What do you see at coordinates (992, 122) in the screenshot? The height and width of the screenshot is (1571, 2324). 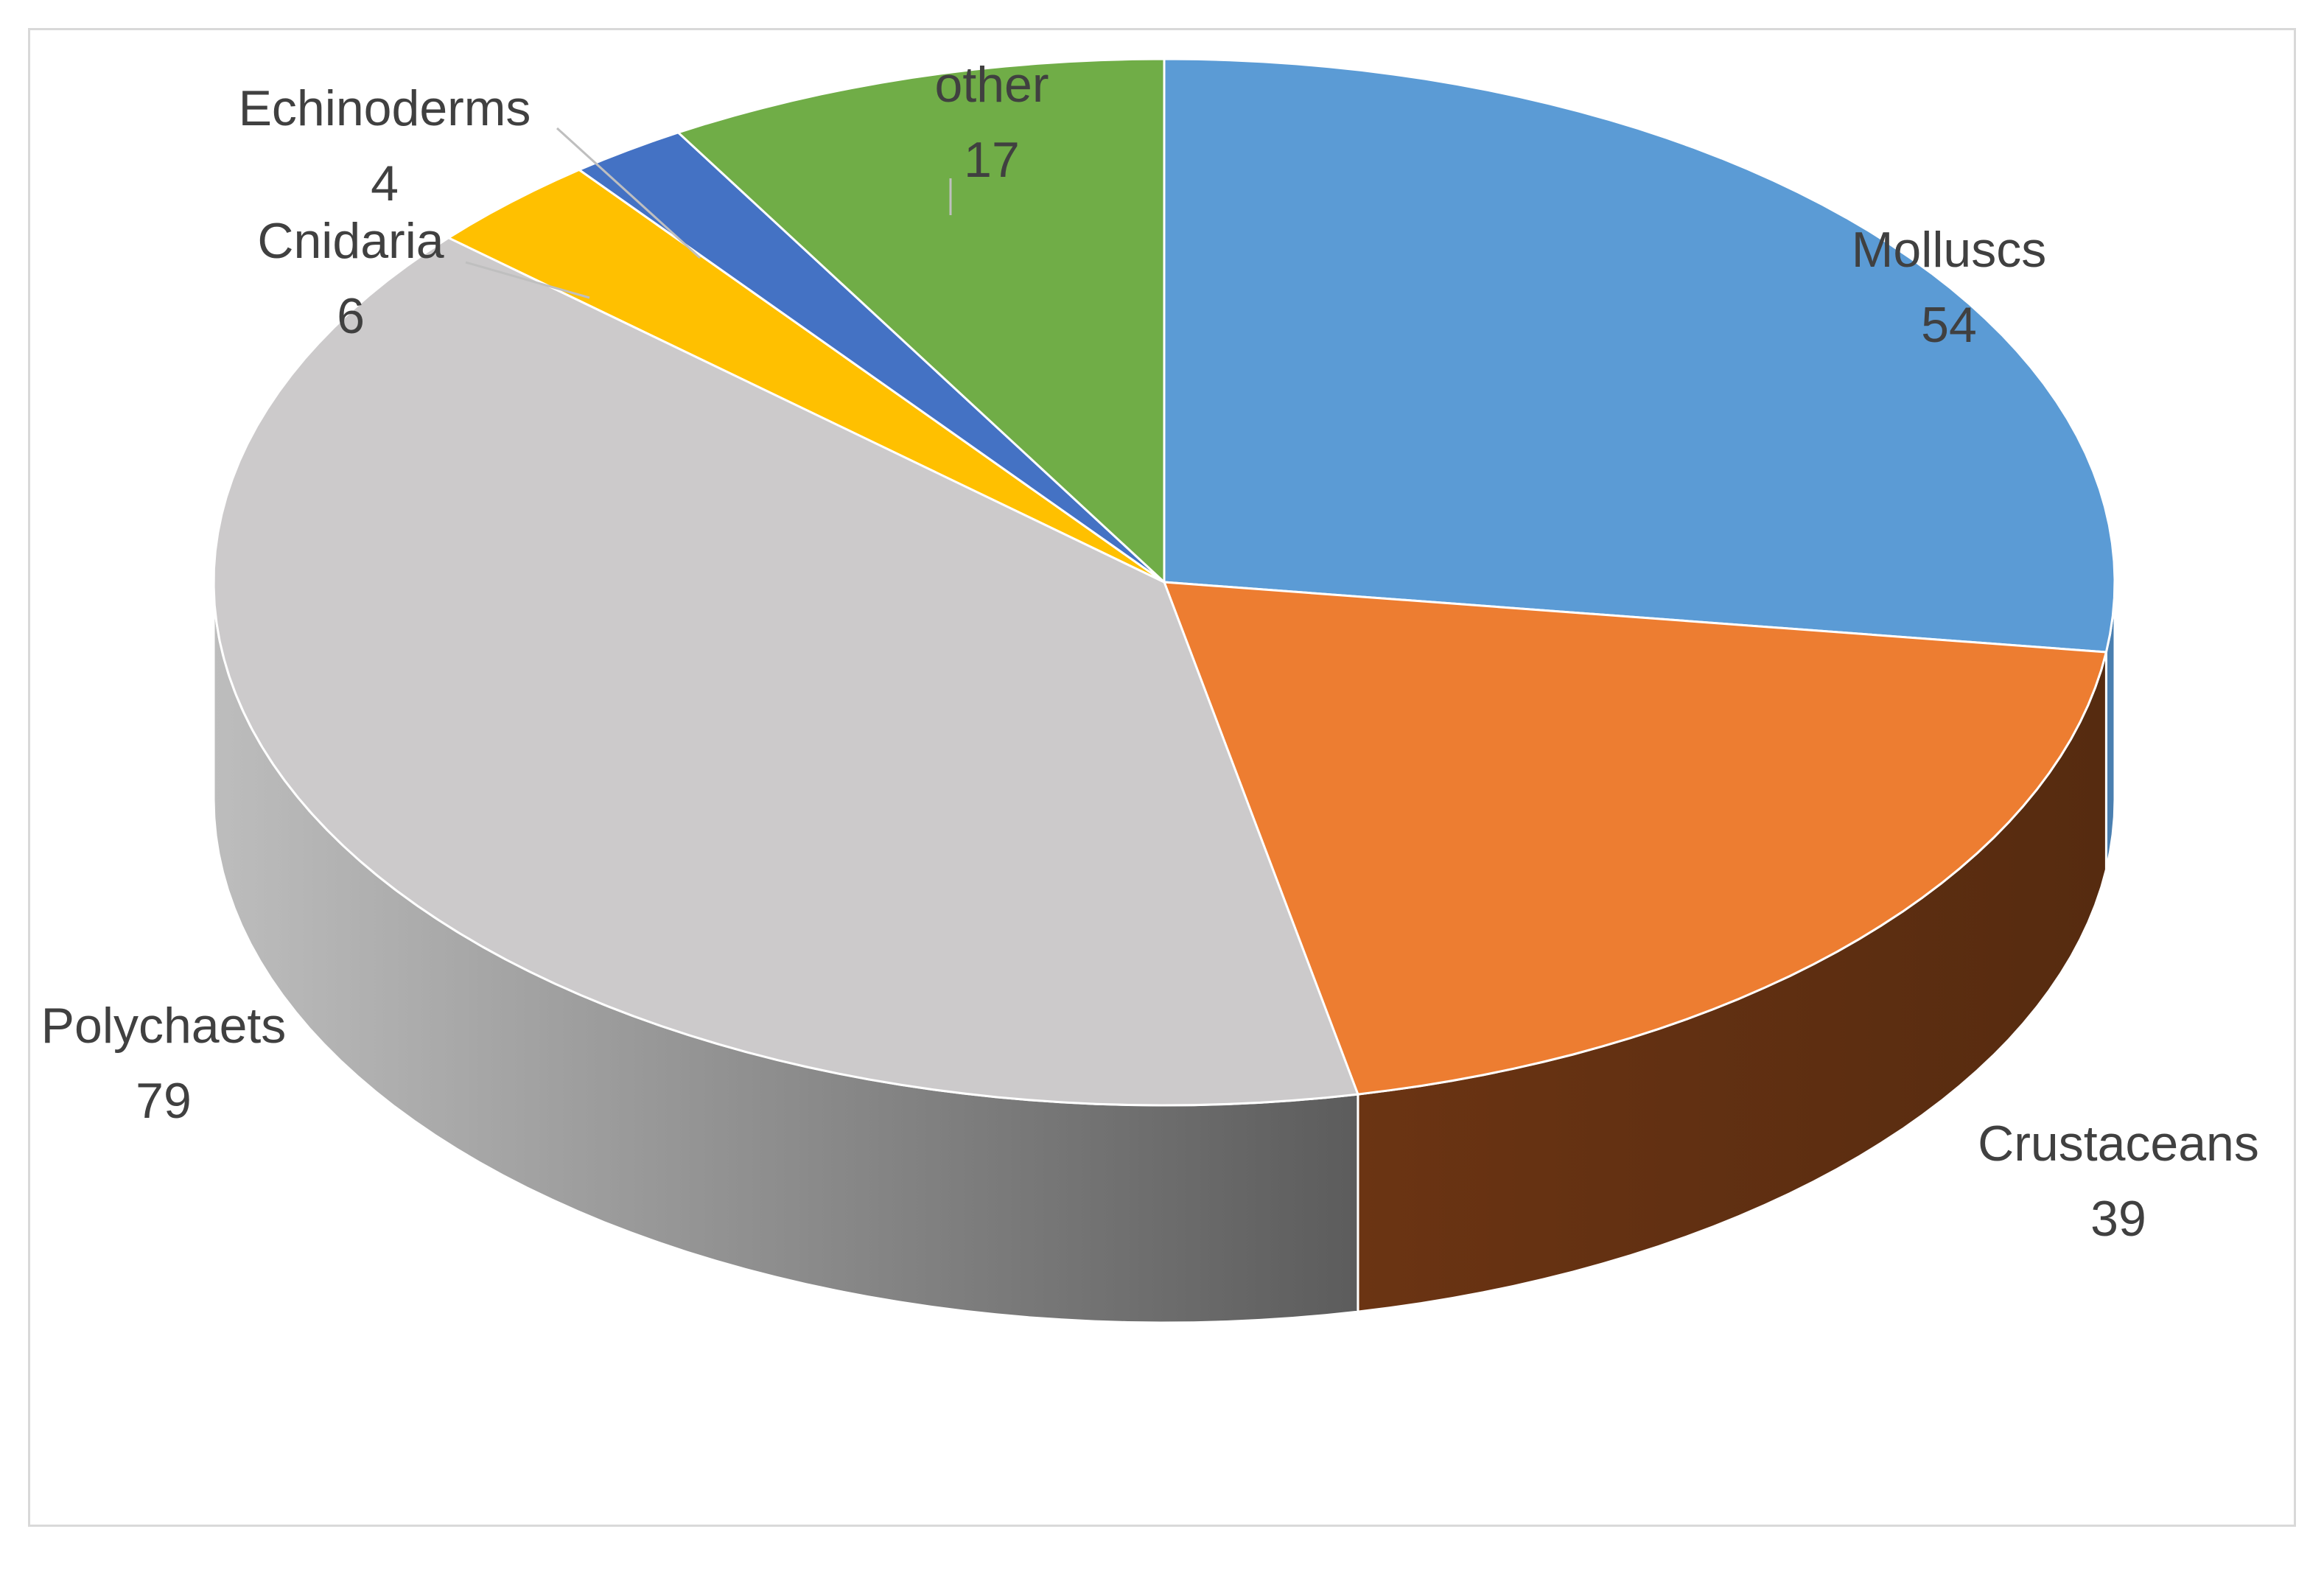 I see `data-label-other: other 17` at bounding box center [992, 122].